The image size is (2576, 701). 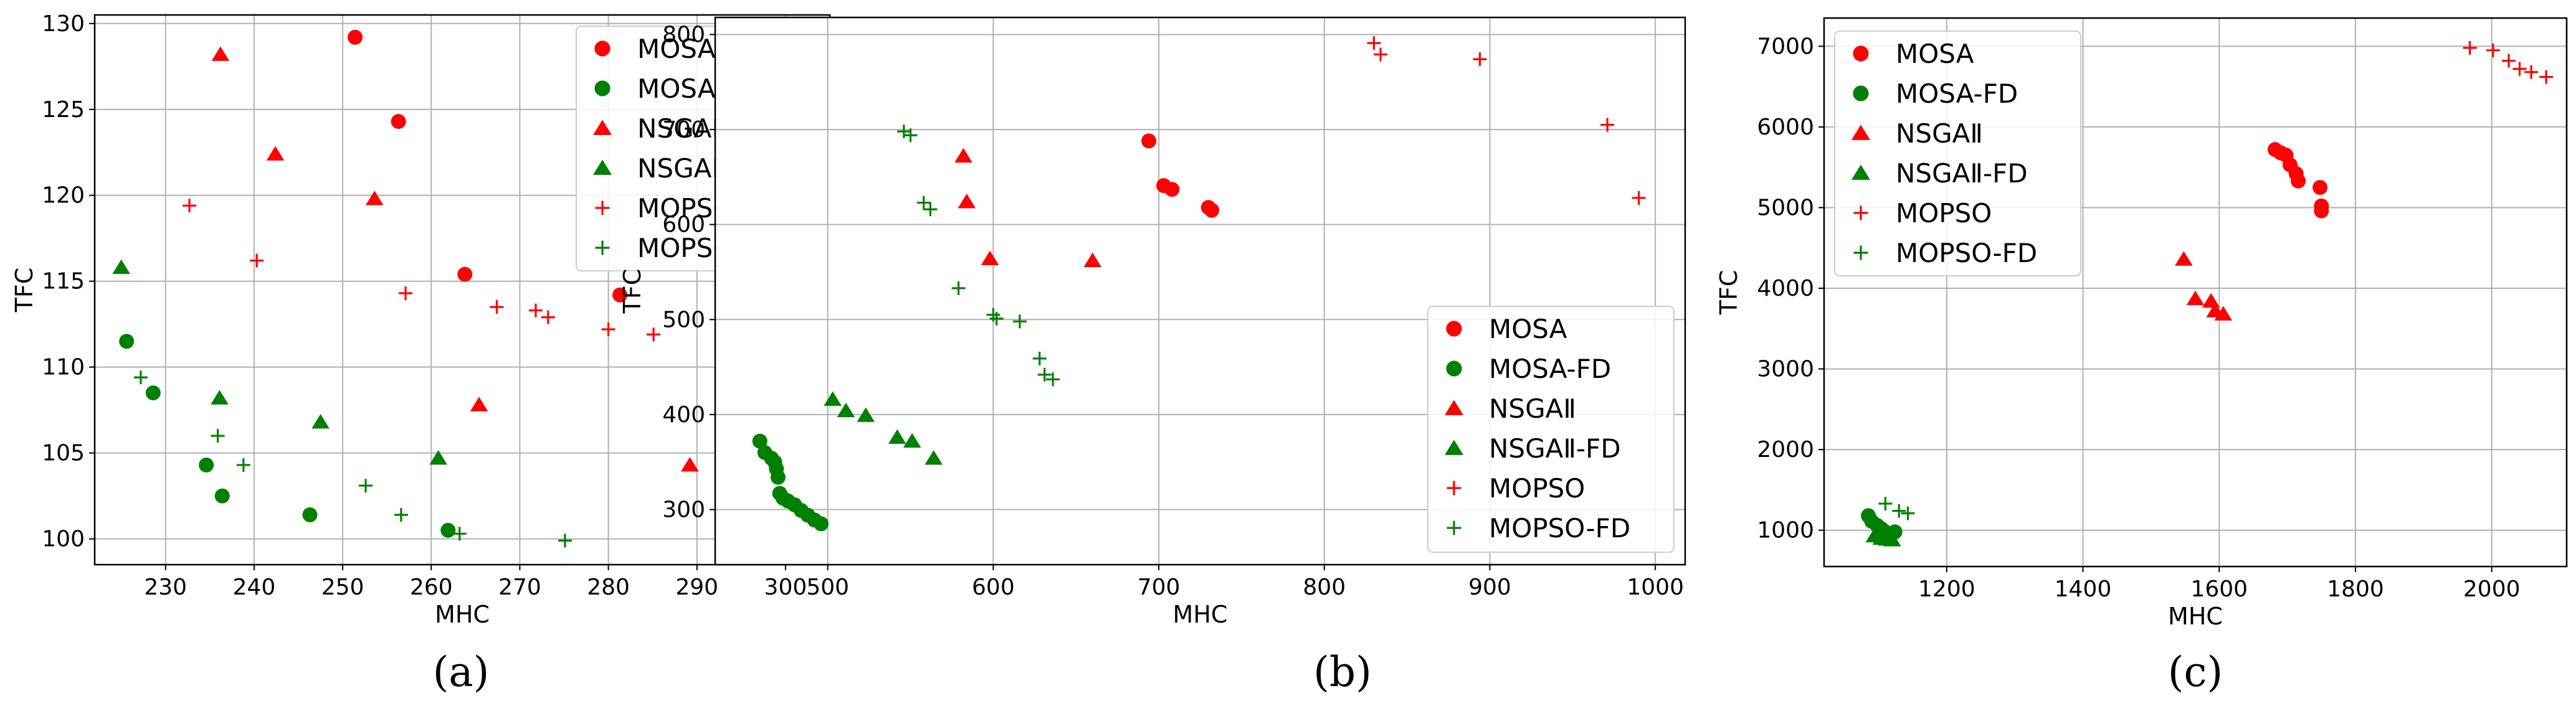 I want to click on series-NSGAⅡ-FD, so click(x=1883, y=537).